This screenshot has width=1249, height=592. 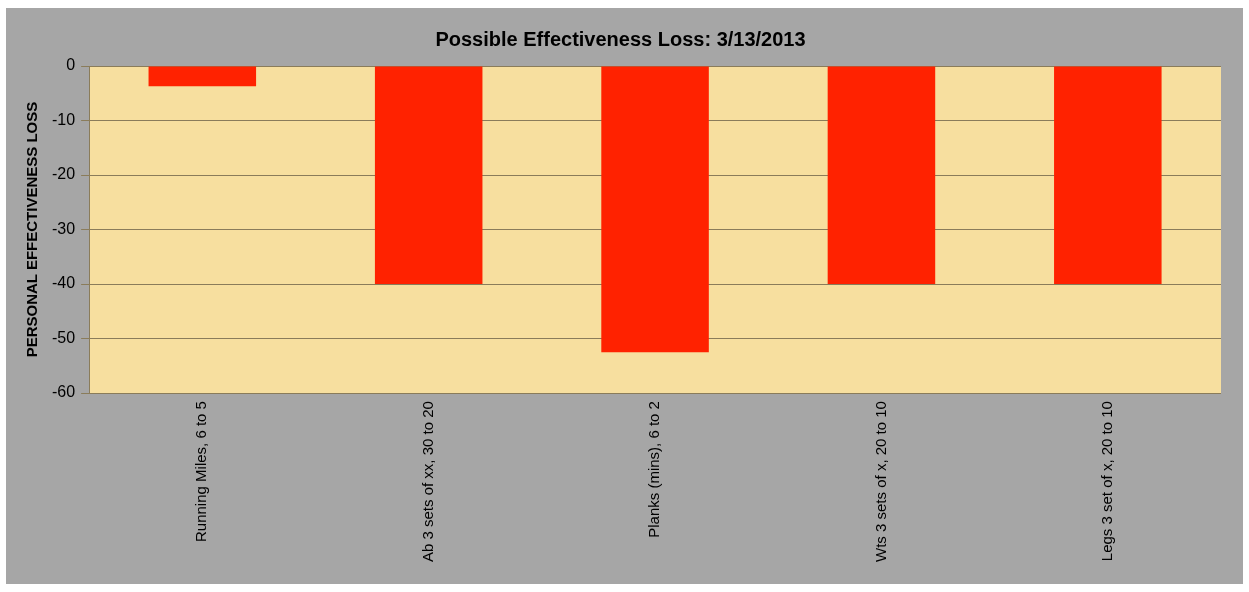 I want to click on y-tick-label: -60, so click(x=64, y=392).